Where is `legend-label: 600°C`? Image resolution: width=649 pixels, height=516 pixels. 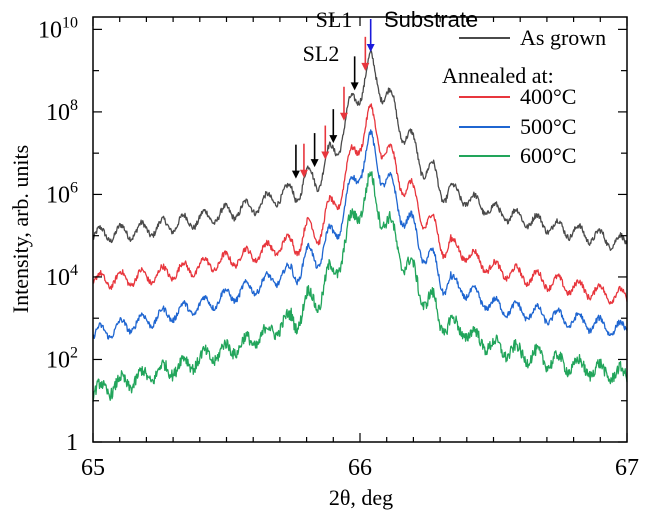
legend-label: 600°C is located at coordinates (548, 155).